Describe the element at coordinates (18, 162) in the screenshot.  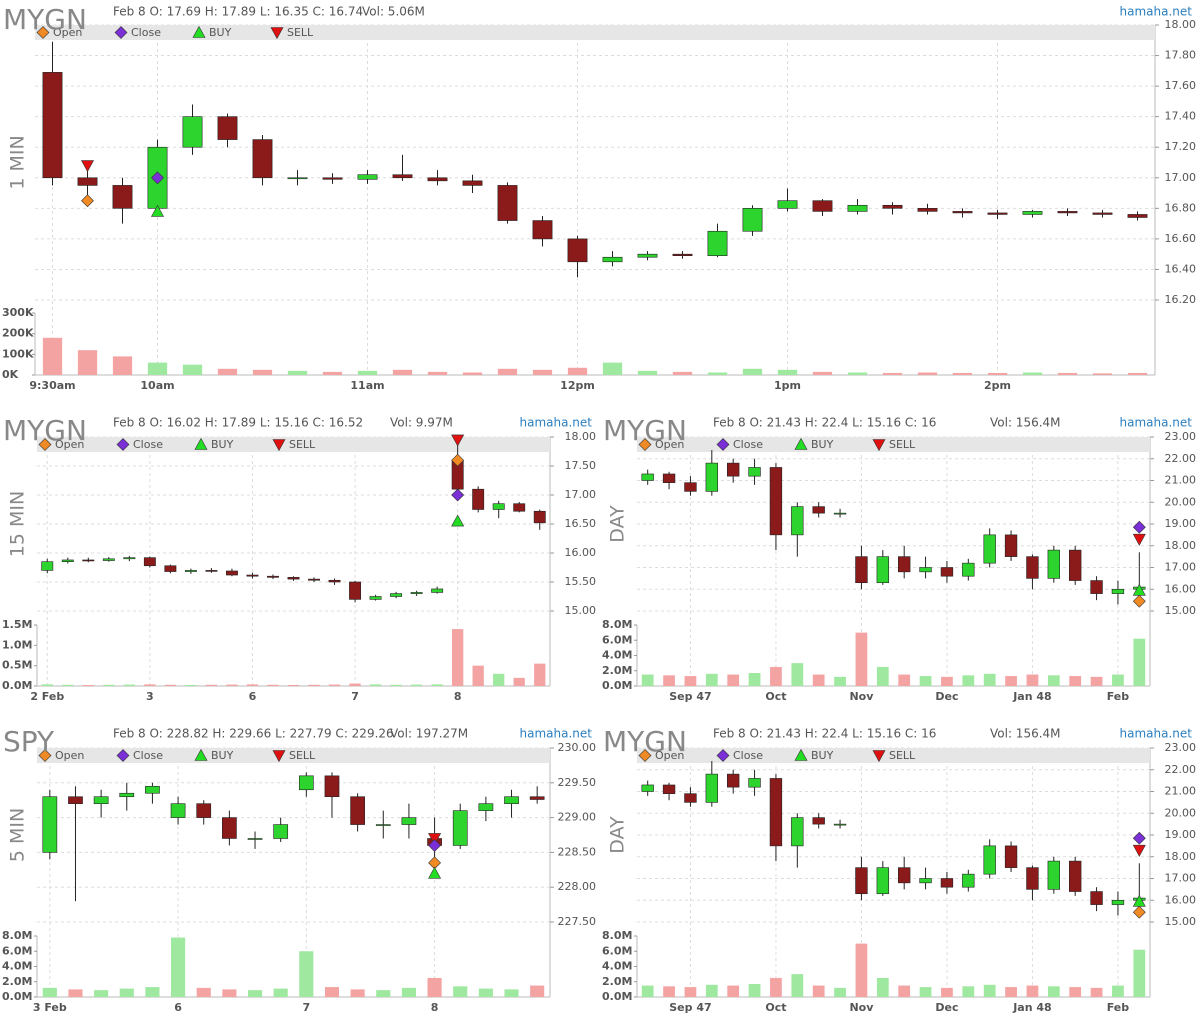
I see `timeframe-label: 1 MIN` at that location.